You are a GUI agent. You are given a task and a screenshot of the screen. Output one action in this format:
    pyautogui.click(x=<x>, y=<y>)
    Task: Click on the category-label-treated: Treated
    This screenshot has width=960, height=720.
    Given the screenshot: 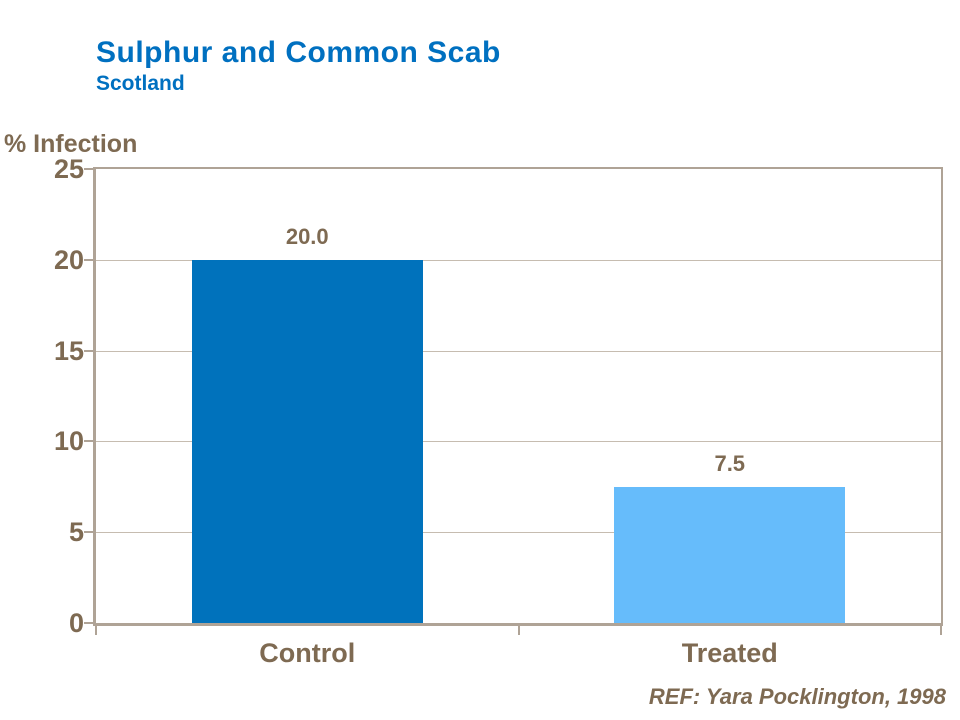 What is the action you would take?
    pyautogui.click(x=729, y=653)
    